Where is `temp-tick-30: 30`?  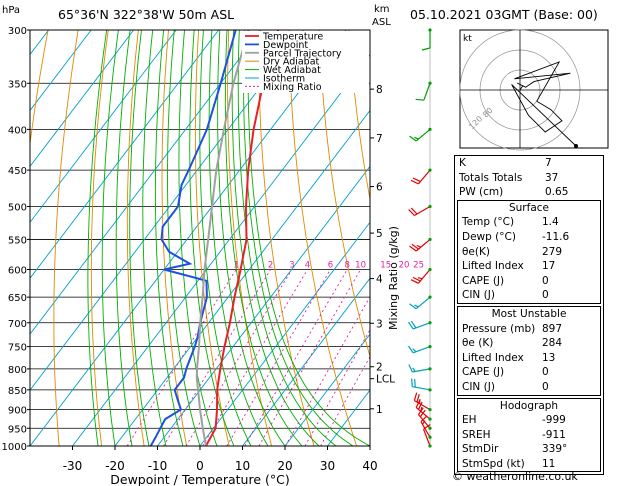
temp-tick-30: 30 is located at coordinates (327, 466).